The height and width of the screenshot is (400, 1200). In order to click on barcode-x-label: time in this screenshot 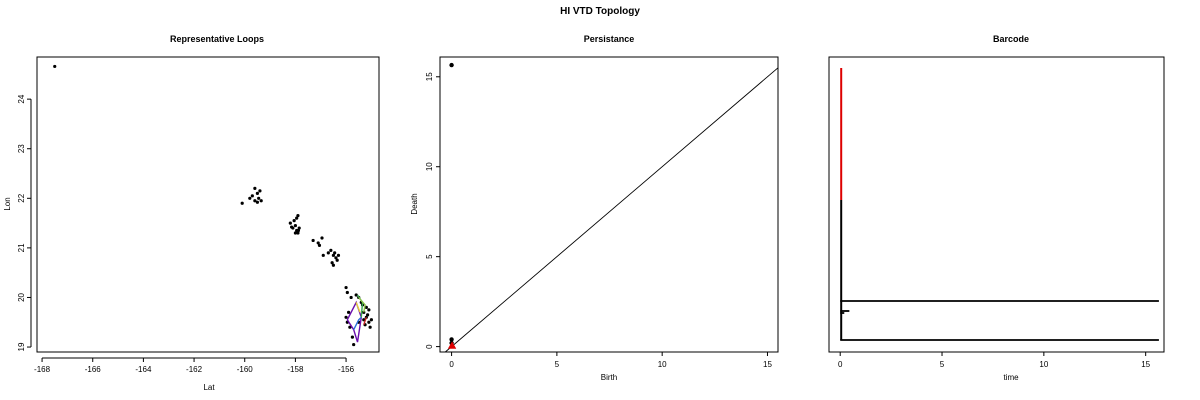, I will do `click(1011, 377)`.